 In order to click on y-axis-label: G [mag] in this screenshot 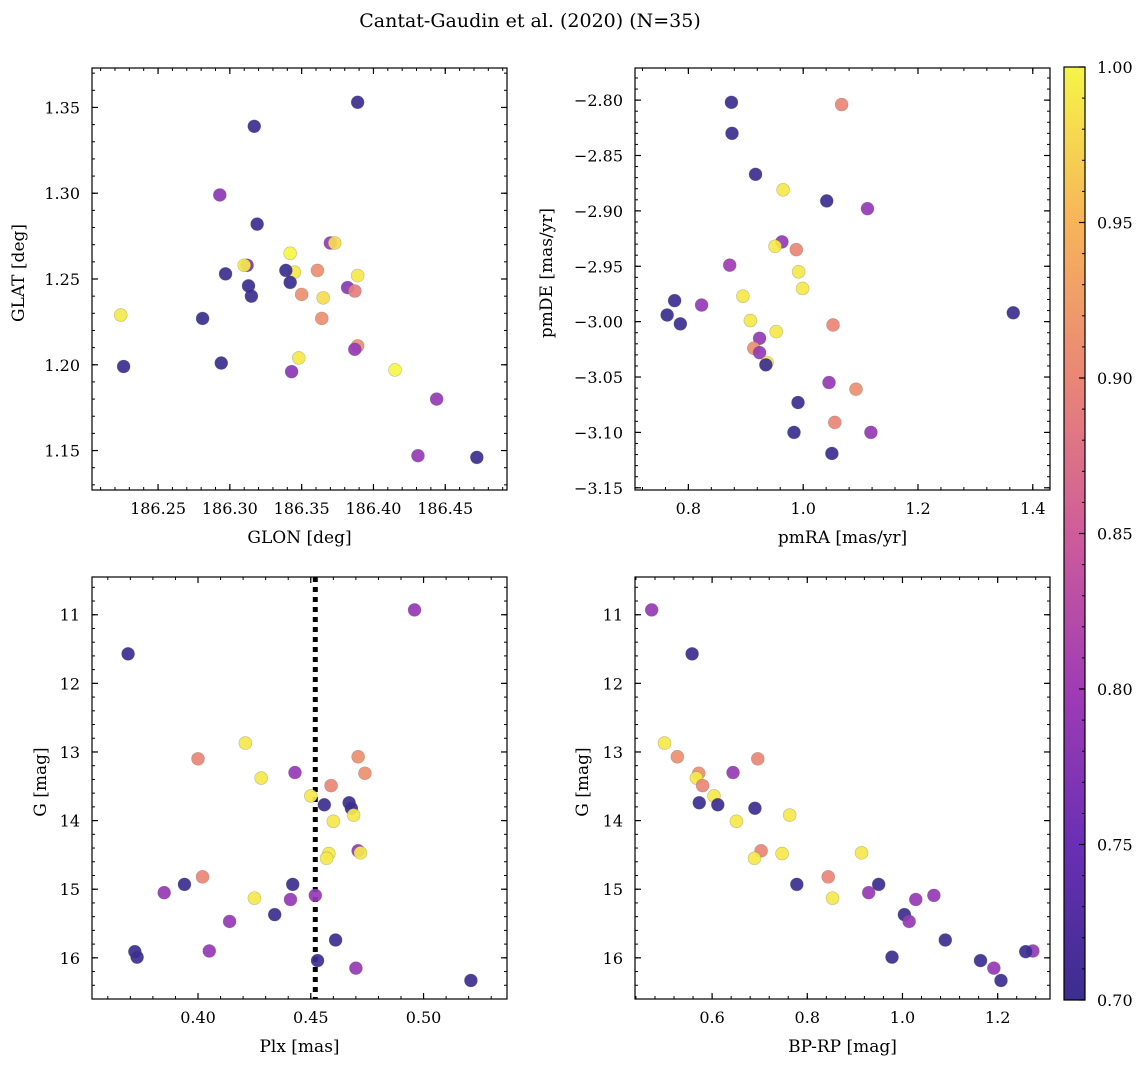, I will do `click(41, 781)`.